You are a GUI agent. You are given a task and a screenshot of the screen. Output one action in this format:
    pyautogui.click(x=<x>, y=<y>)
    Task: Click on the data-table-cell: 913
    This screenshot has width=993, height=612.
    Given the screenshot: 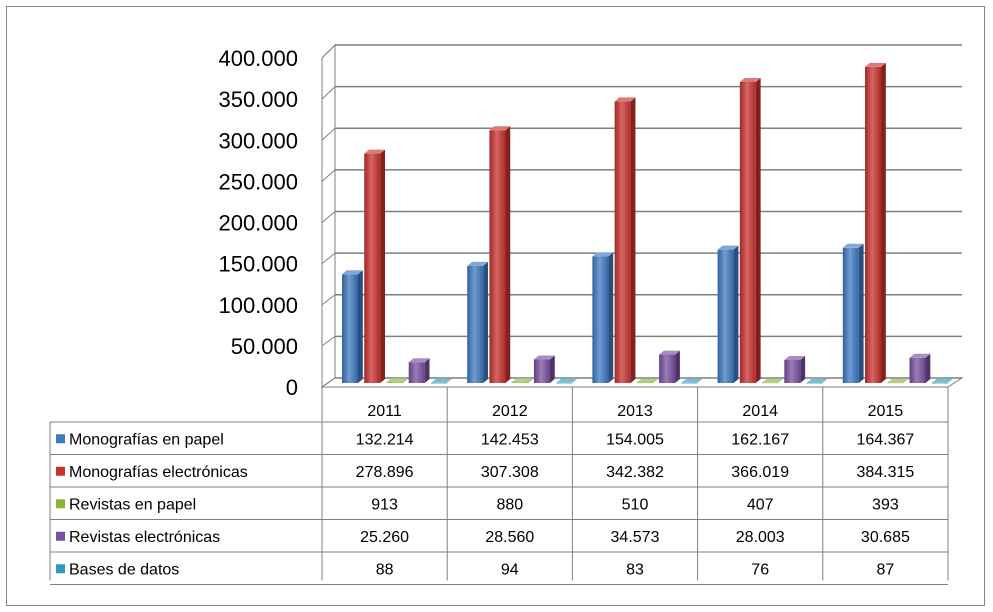 What is the action you would take?
    pyautogui.click(x=384, y=504)
    